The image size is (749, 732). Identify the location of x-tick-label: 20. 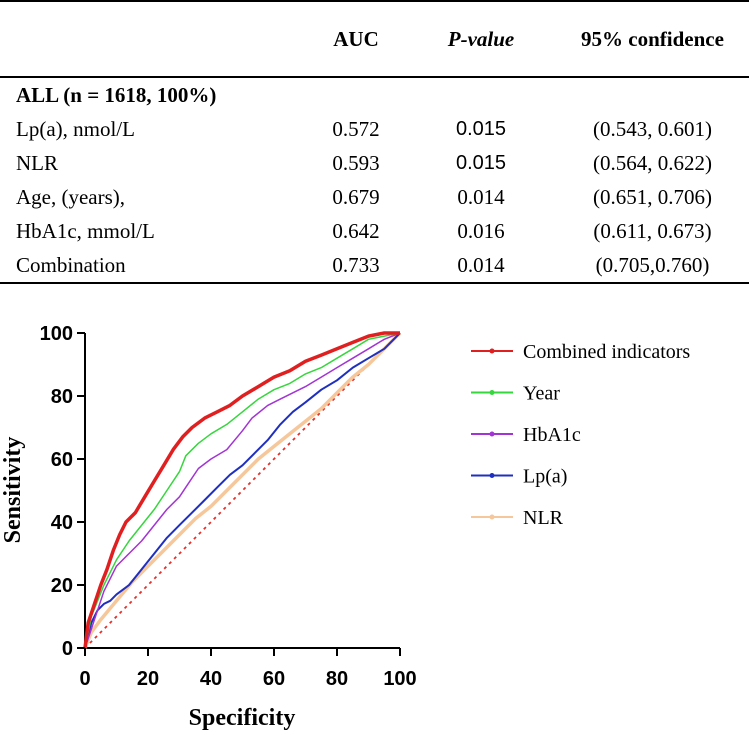
(148, 679).